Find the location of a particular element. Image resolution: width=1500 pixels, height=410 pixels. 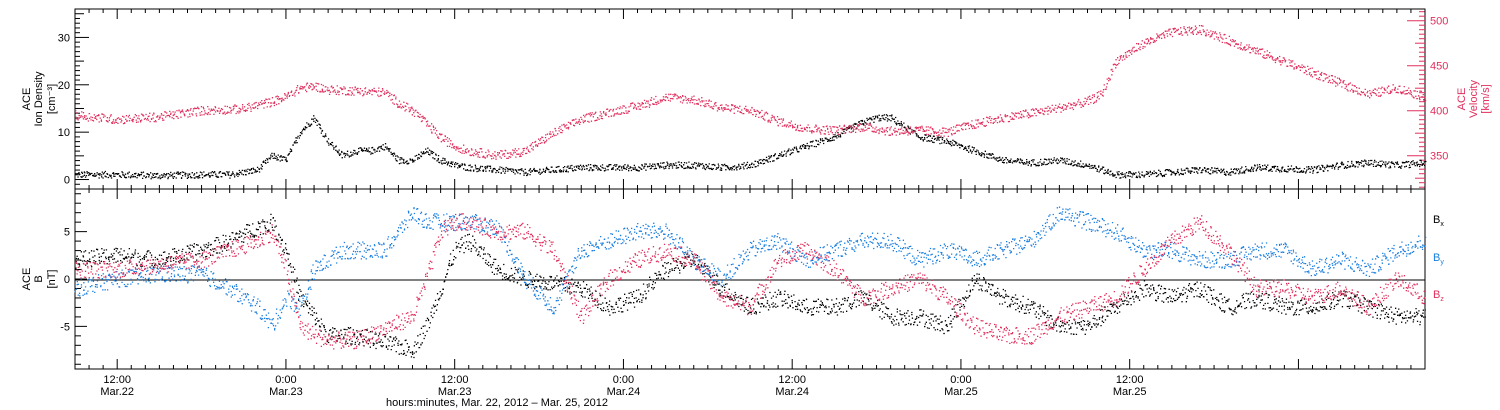

b-tick-label: -5 is located at coordinates (65, 327).